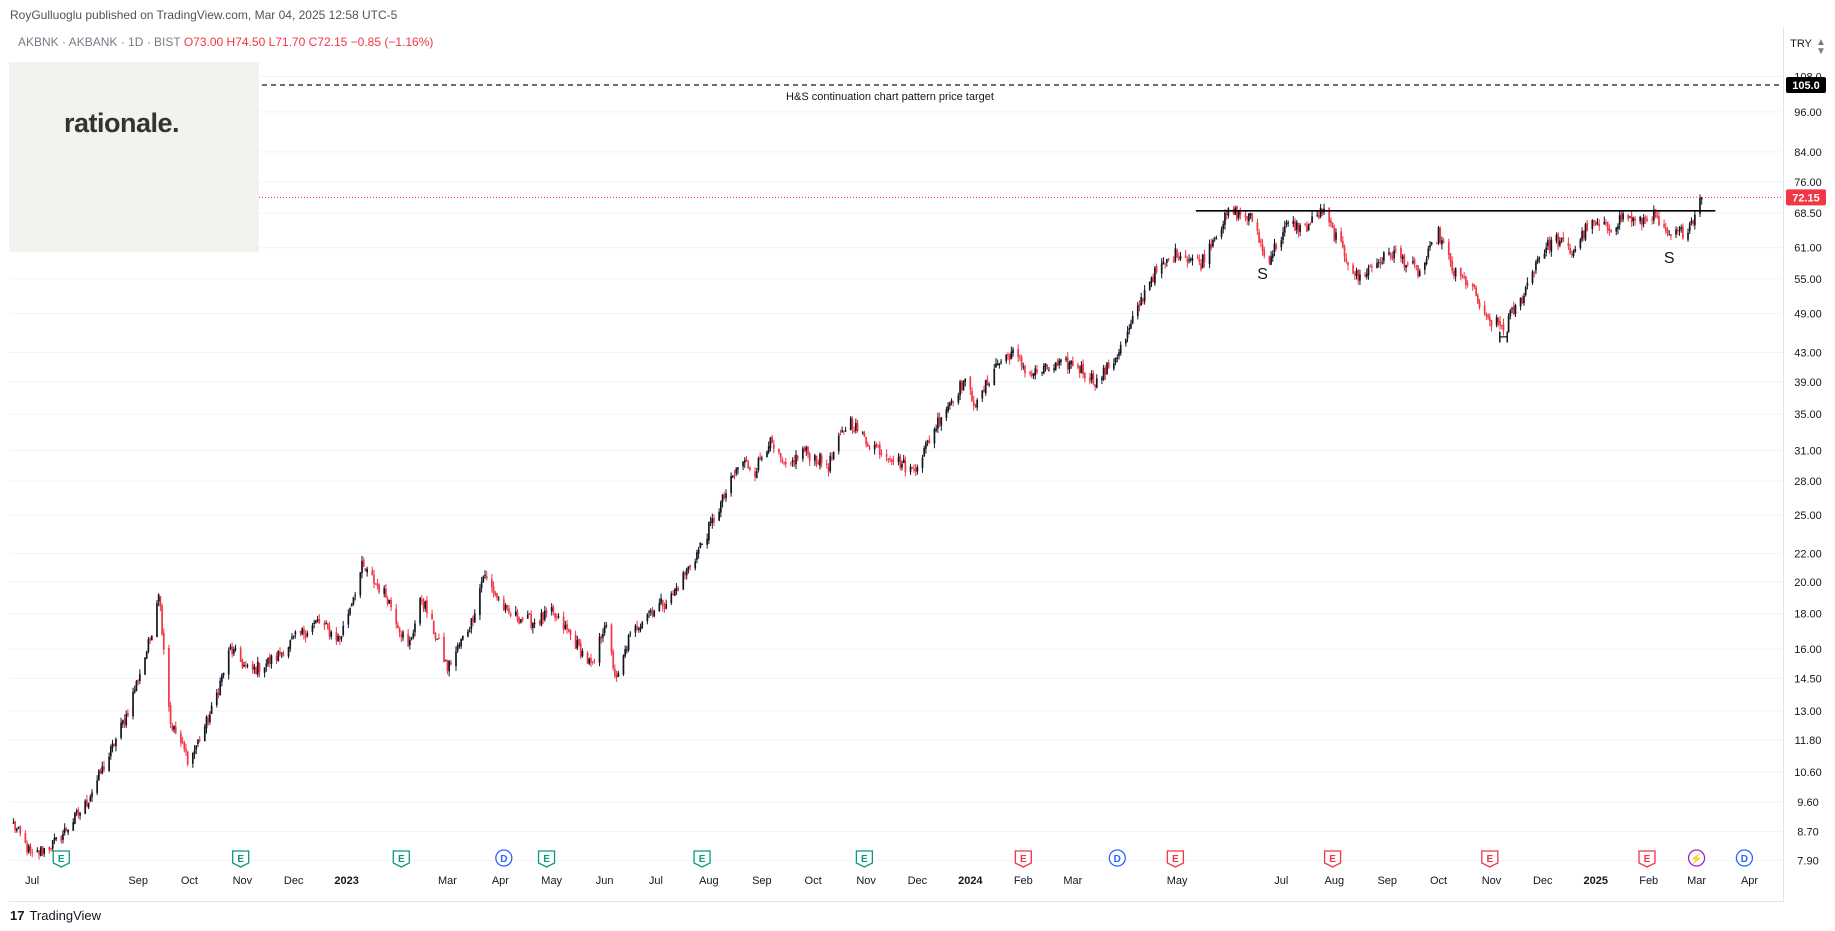 The width and height of the screenshot is (1835, 931). What do you see at coordinates (1808, 153) in the screenshot?
I see `price-tick-label: 84.00` at bounding box center [1808, 153].